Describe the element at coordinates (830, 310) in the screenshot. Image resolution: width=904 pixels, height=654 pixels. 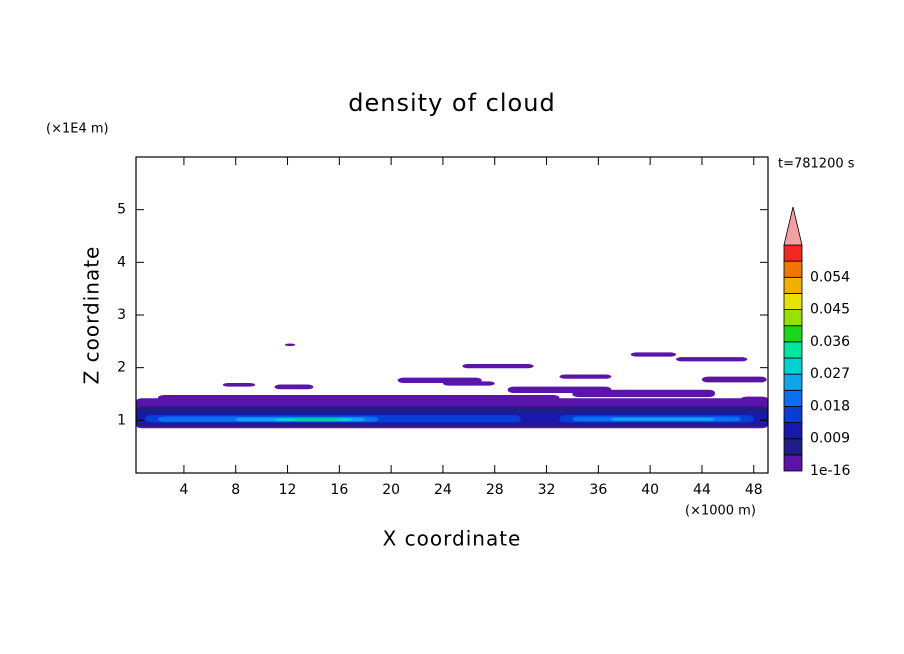
I see `colorbar-label: 0.045` at that location.